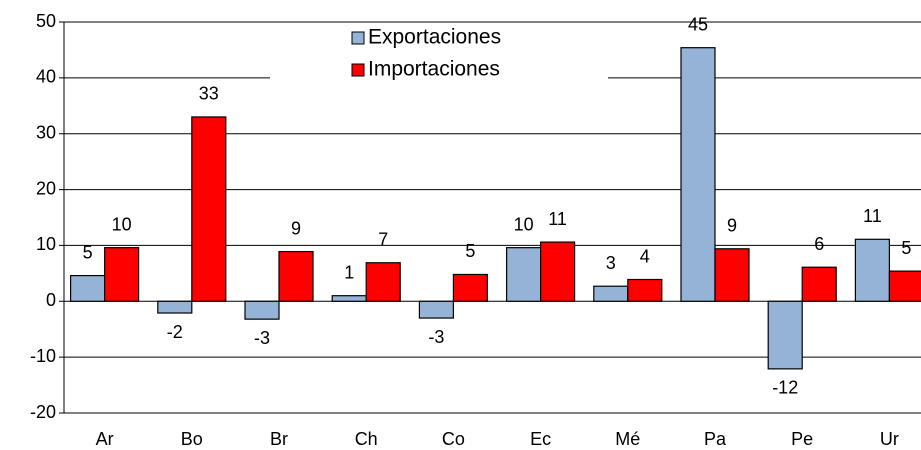 Image resolution: width=921 pixels, height=450 pixels. Describe the element at coordinates (540, 439) in the screenshot. I see `x-tick-label: Ec` at that location.